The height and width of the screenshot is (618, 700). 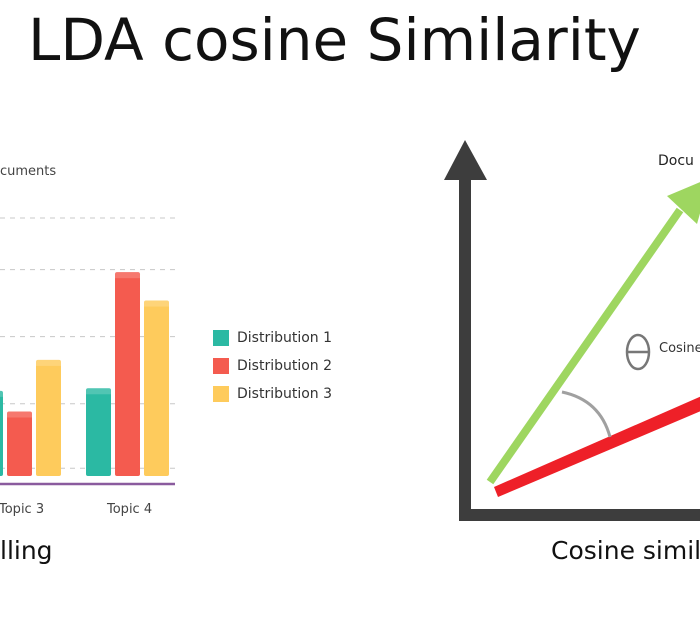 What do you see at coordinates (334, 40) in the screenshot?
I see `page-title: LDA cosine Similarity` at bounding box center [334, 40].